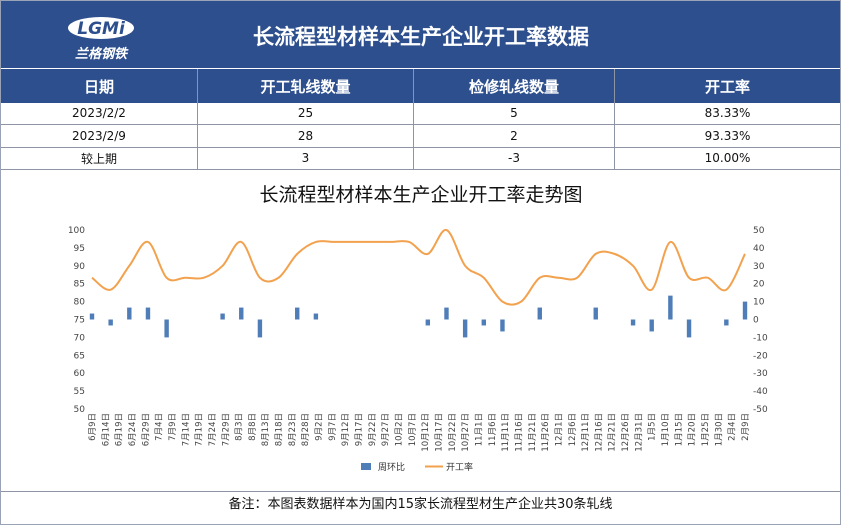  Describe the element at coordinates (320, 427) in the screenshot. I see `x-tick-label: 9月2日` at that location.